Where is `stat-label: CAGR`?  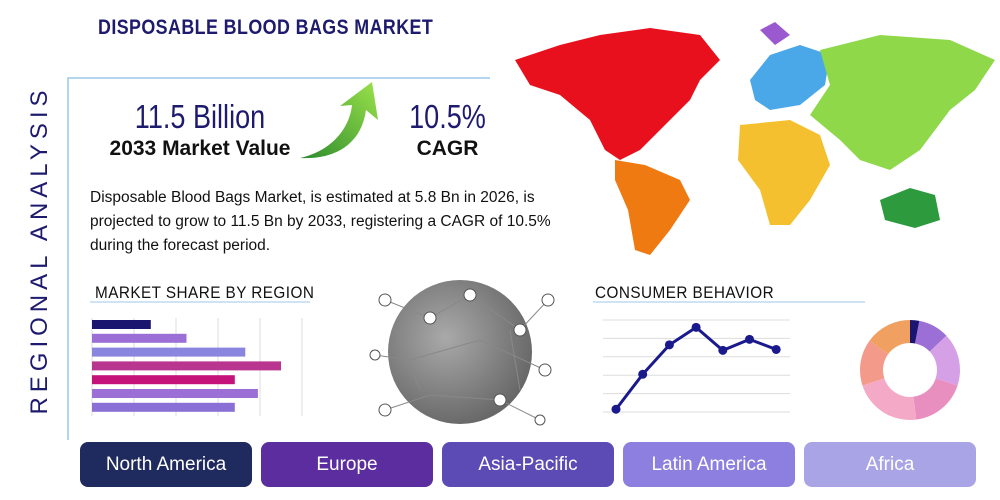 stat-label: CAGR is located at coordinates (447, 148).